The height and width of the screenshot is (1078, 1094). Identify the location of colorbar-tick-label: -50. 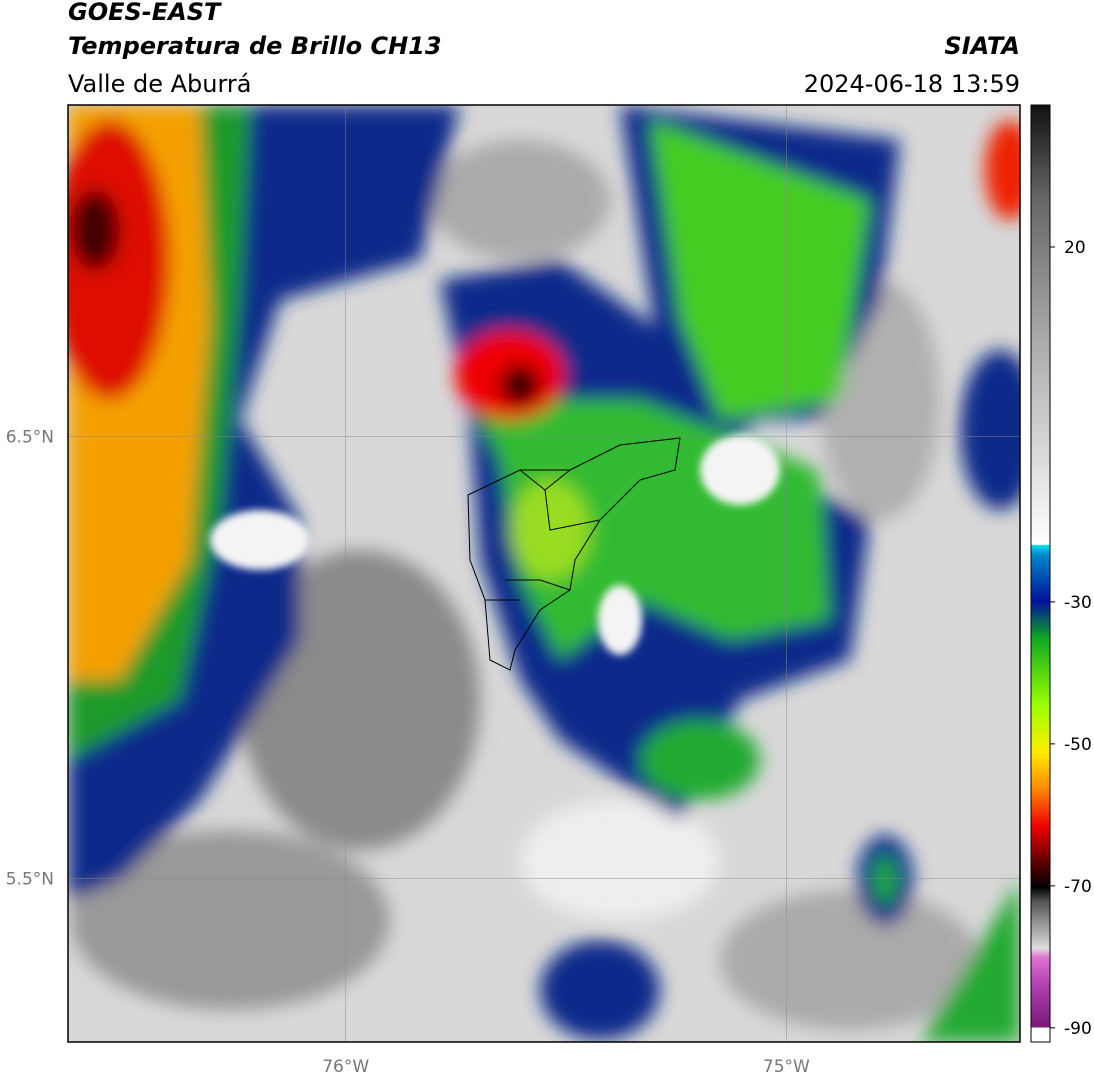
(1078, 745).